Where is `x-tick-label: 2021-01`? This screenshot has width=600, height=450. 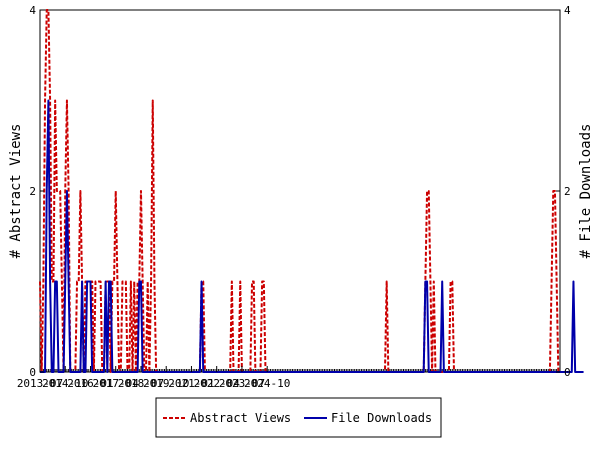
x-tick-label: 2021-01 is located at coordinates (191, 383).